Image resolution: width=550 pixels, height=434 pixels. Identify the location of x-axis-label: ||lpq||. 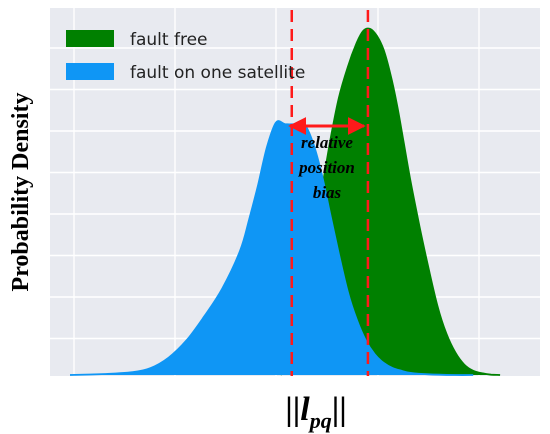
(315, 412).